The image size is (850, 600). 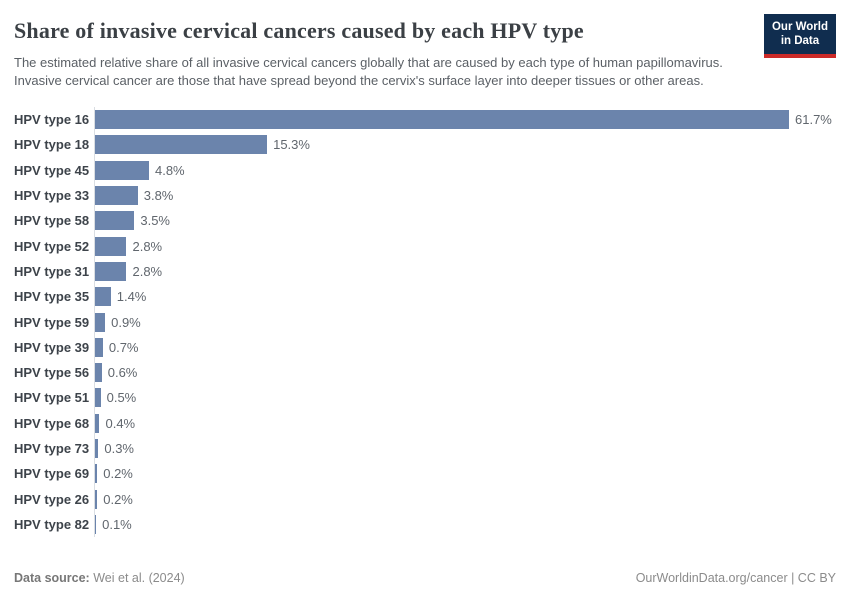 I want to click on value-label: 0.9%, so click(x=126, y=322).